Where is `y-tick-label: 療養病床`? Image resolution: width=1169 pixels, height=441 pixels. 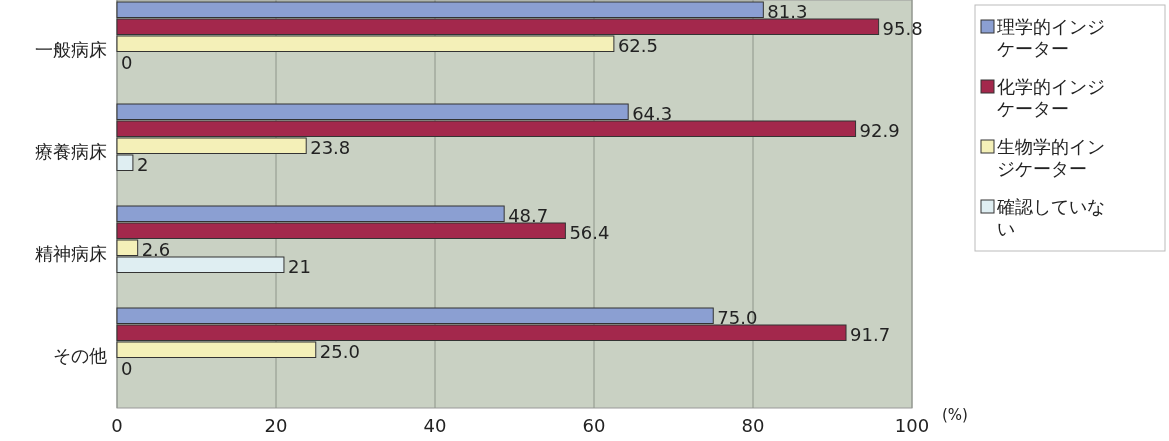 y-tick-label: 療養病床 is located at coordinates (71, 151).